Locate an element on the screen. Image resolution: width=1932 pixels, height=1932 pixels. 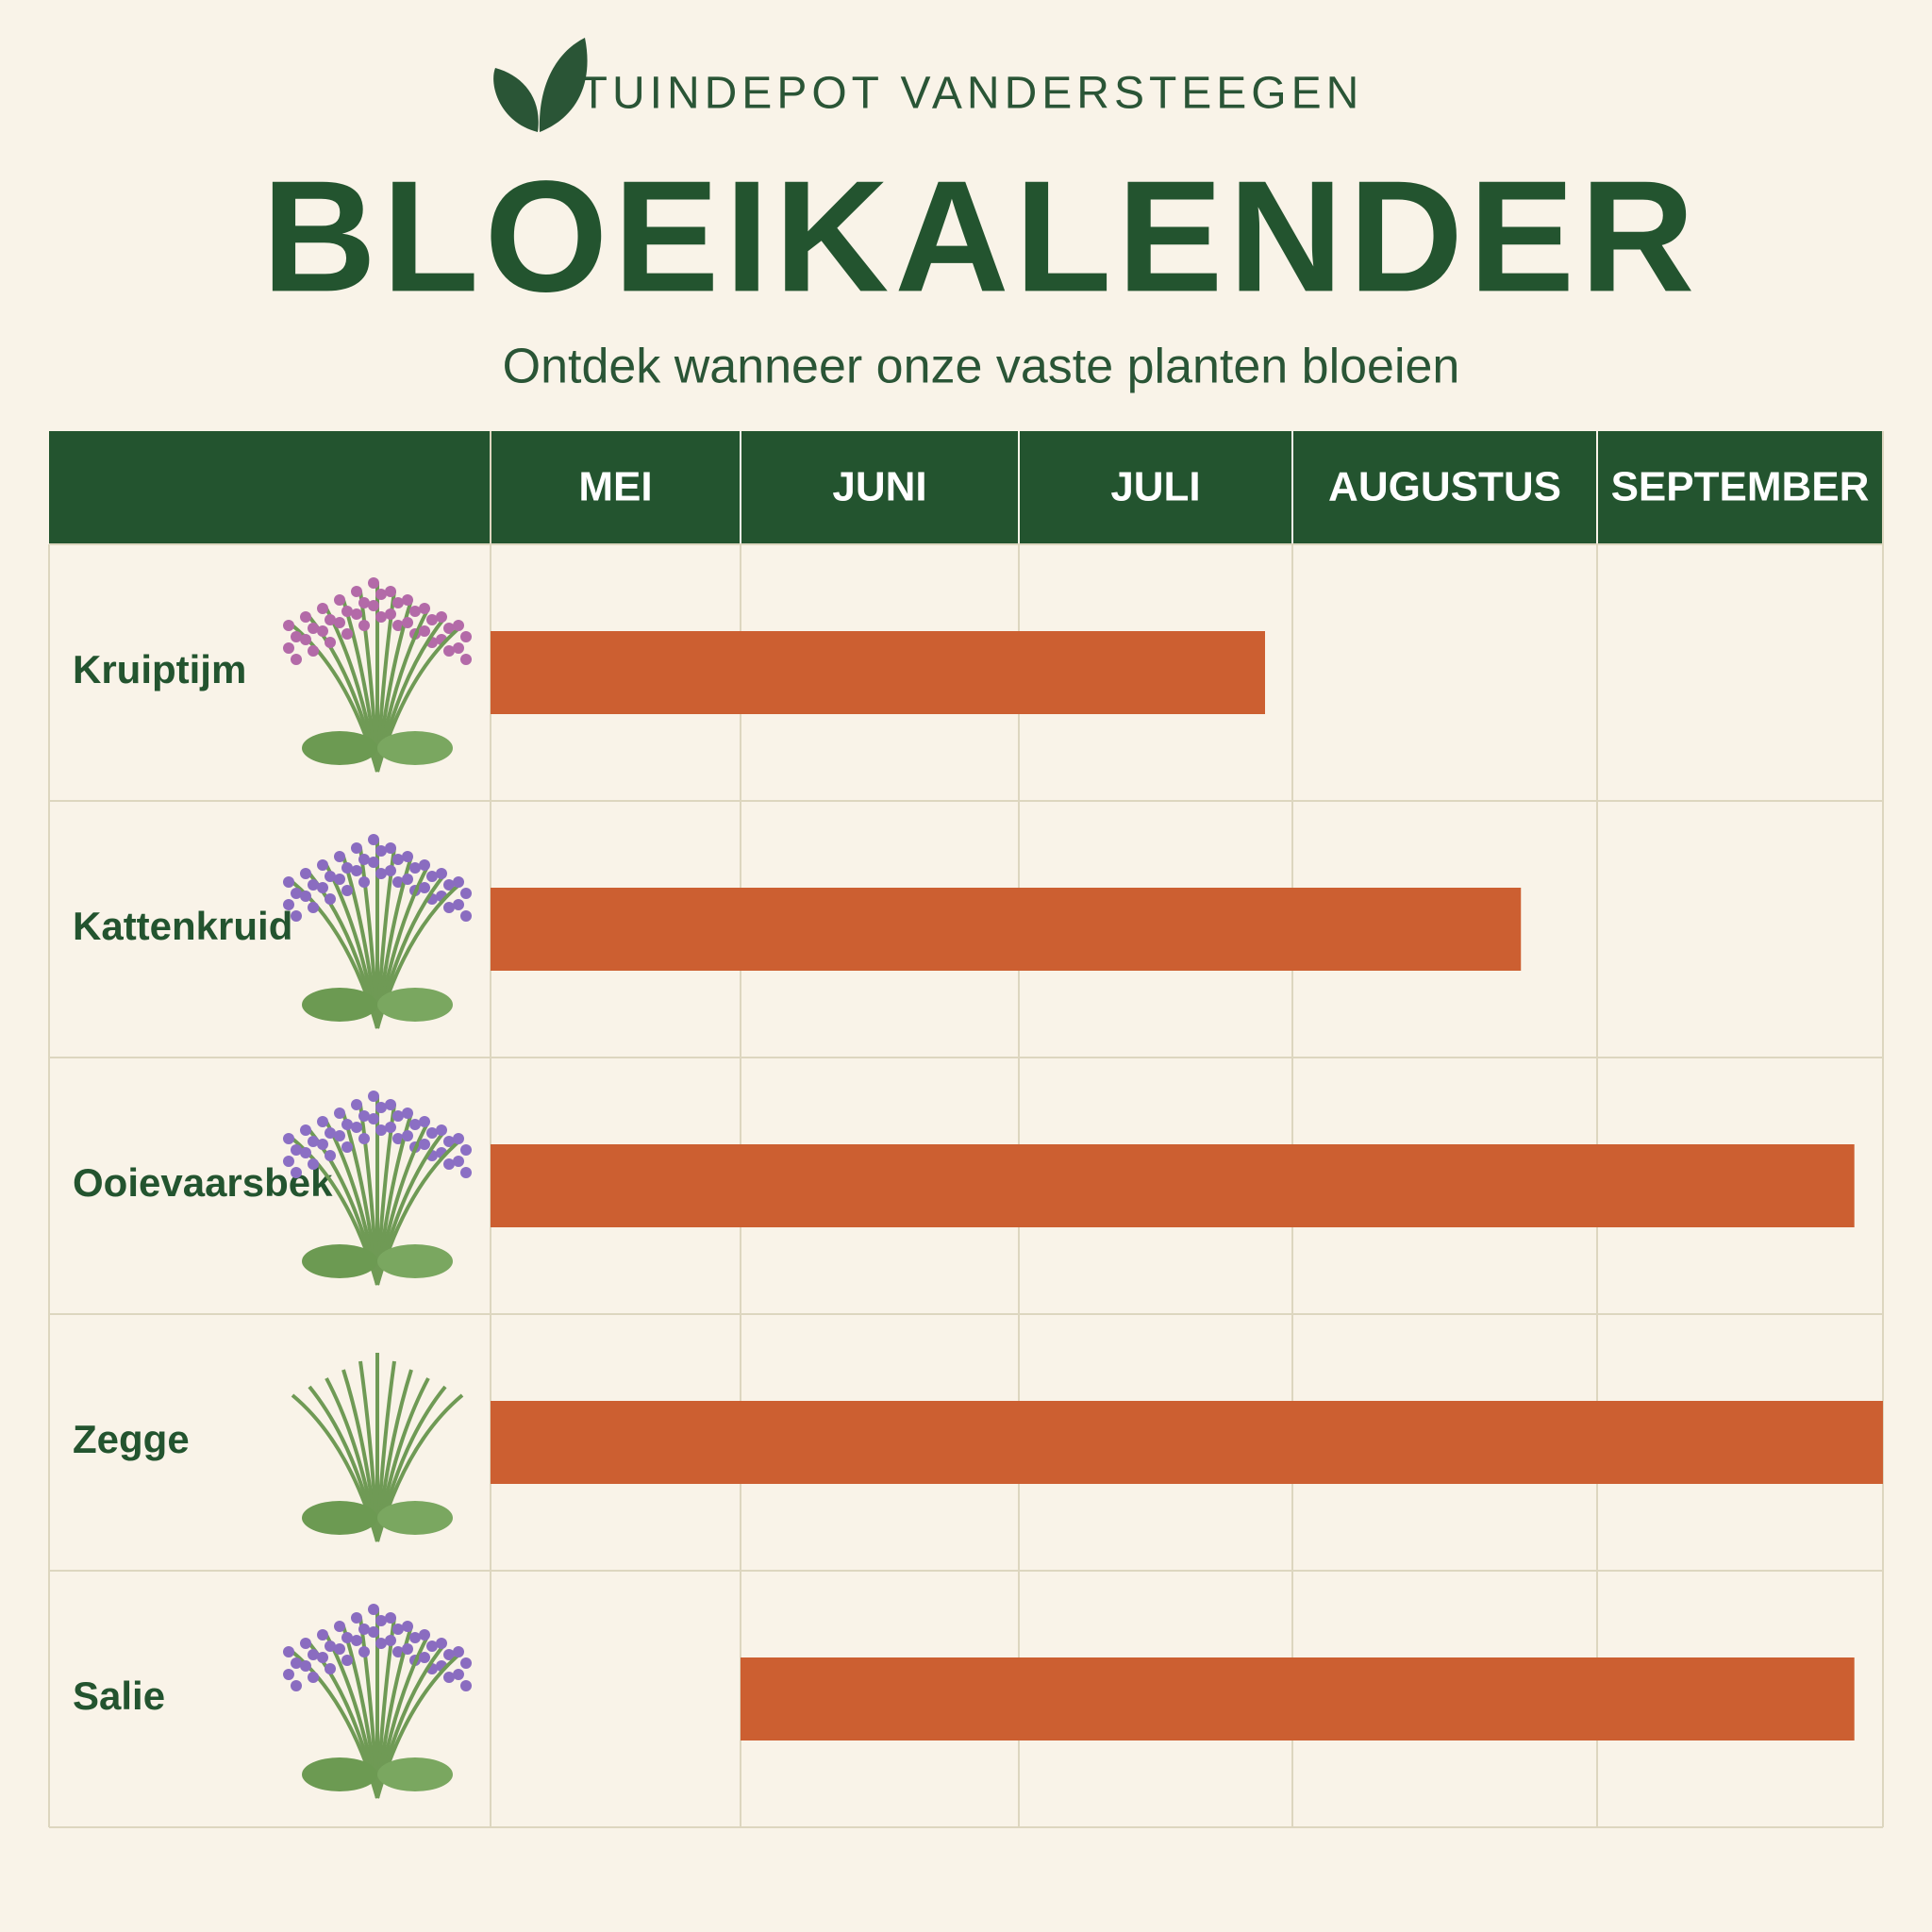
plant-illustration is located at coordinates (377, 1447).